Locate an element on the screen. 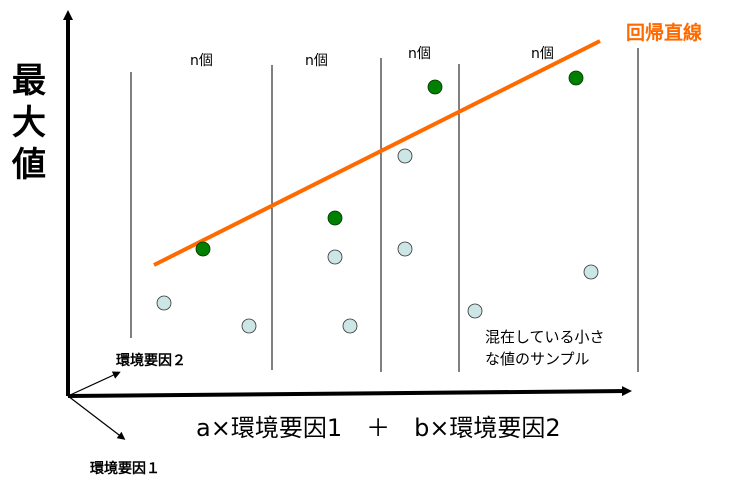 The height and width of the screenshot is (489, 735). env-factor-1-axis is located at coordinates (96, 417).